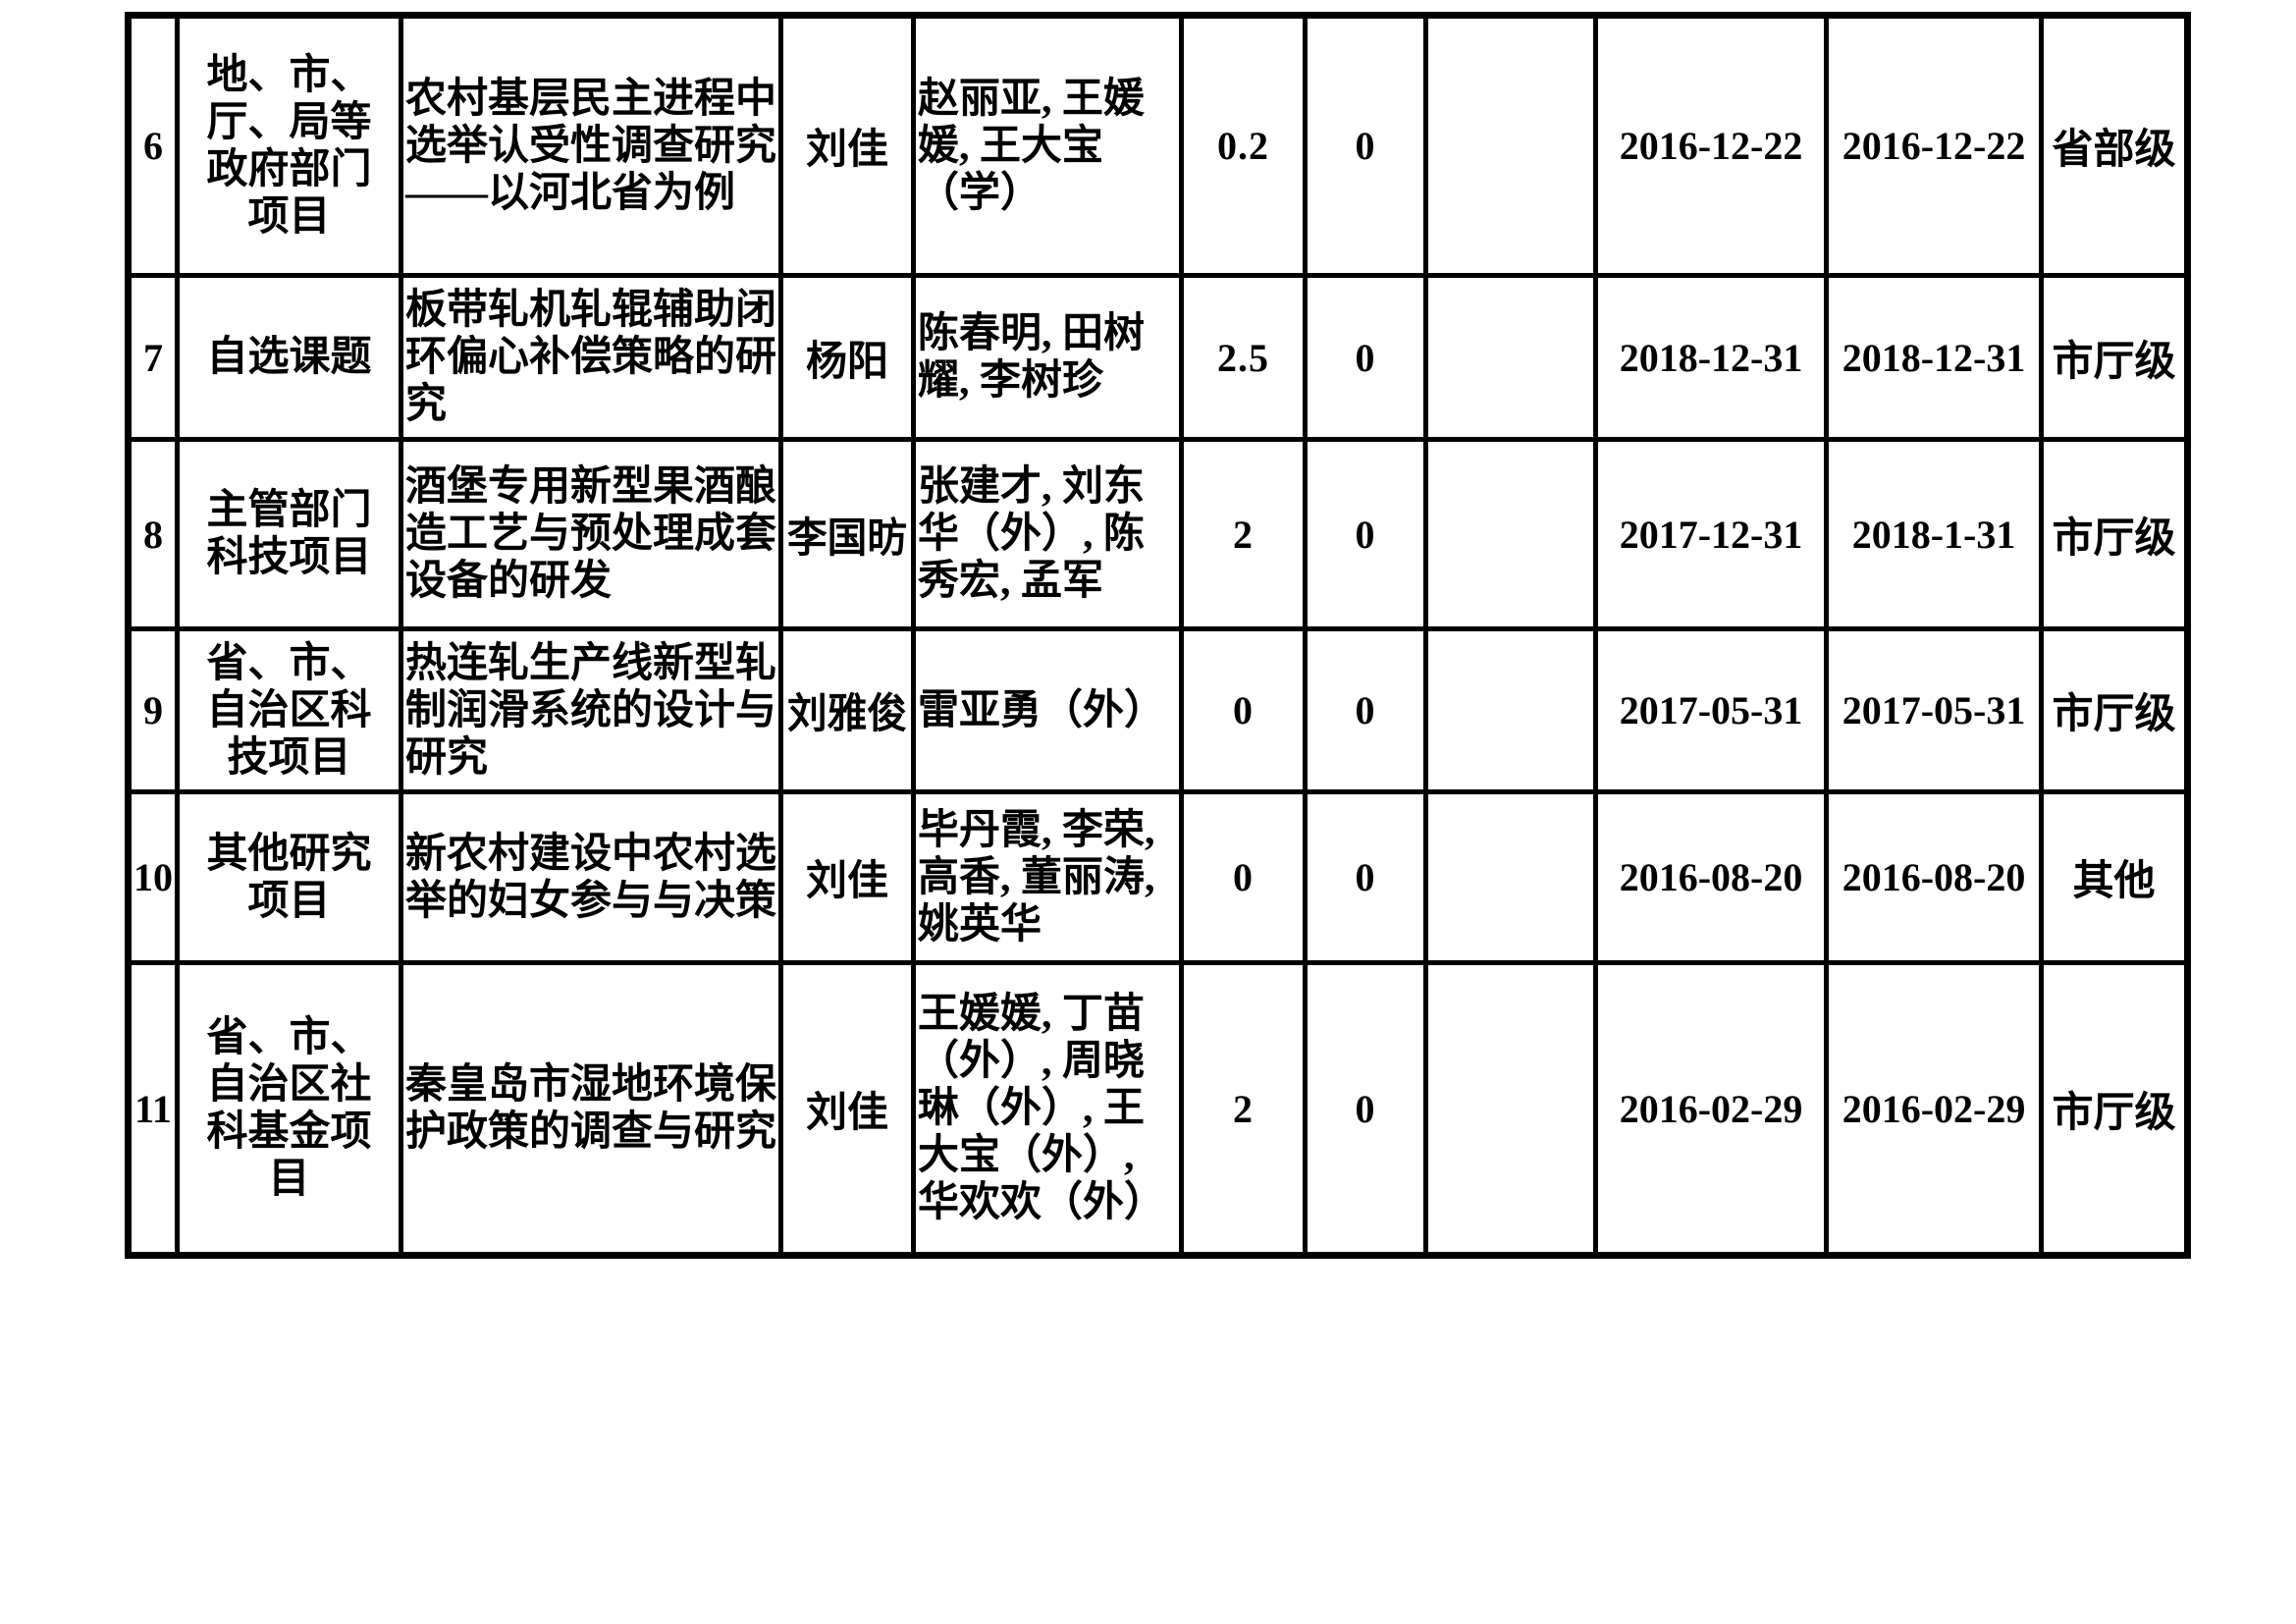 This screenshot has width=2296, height=1624. I want to click on category-text: 省、市、自治区科技项目, so click(289, 710).